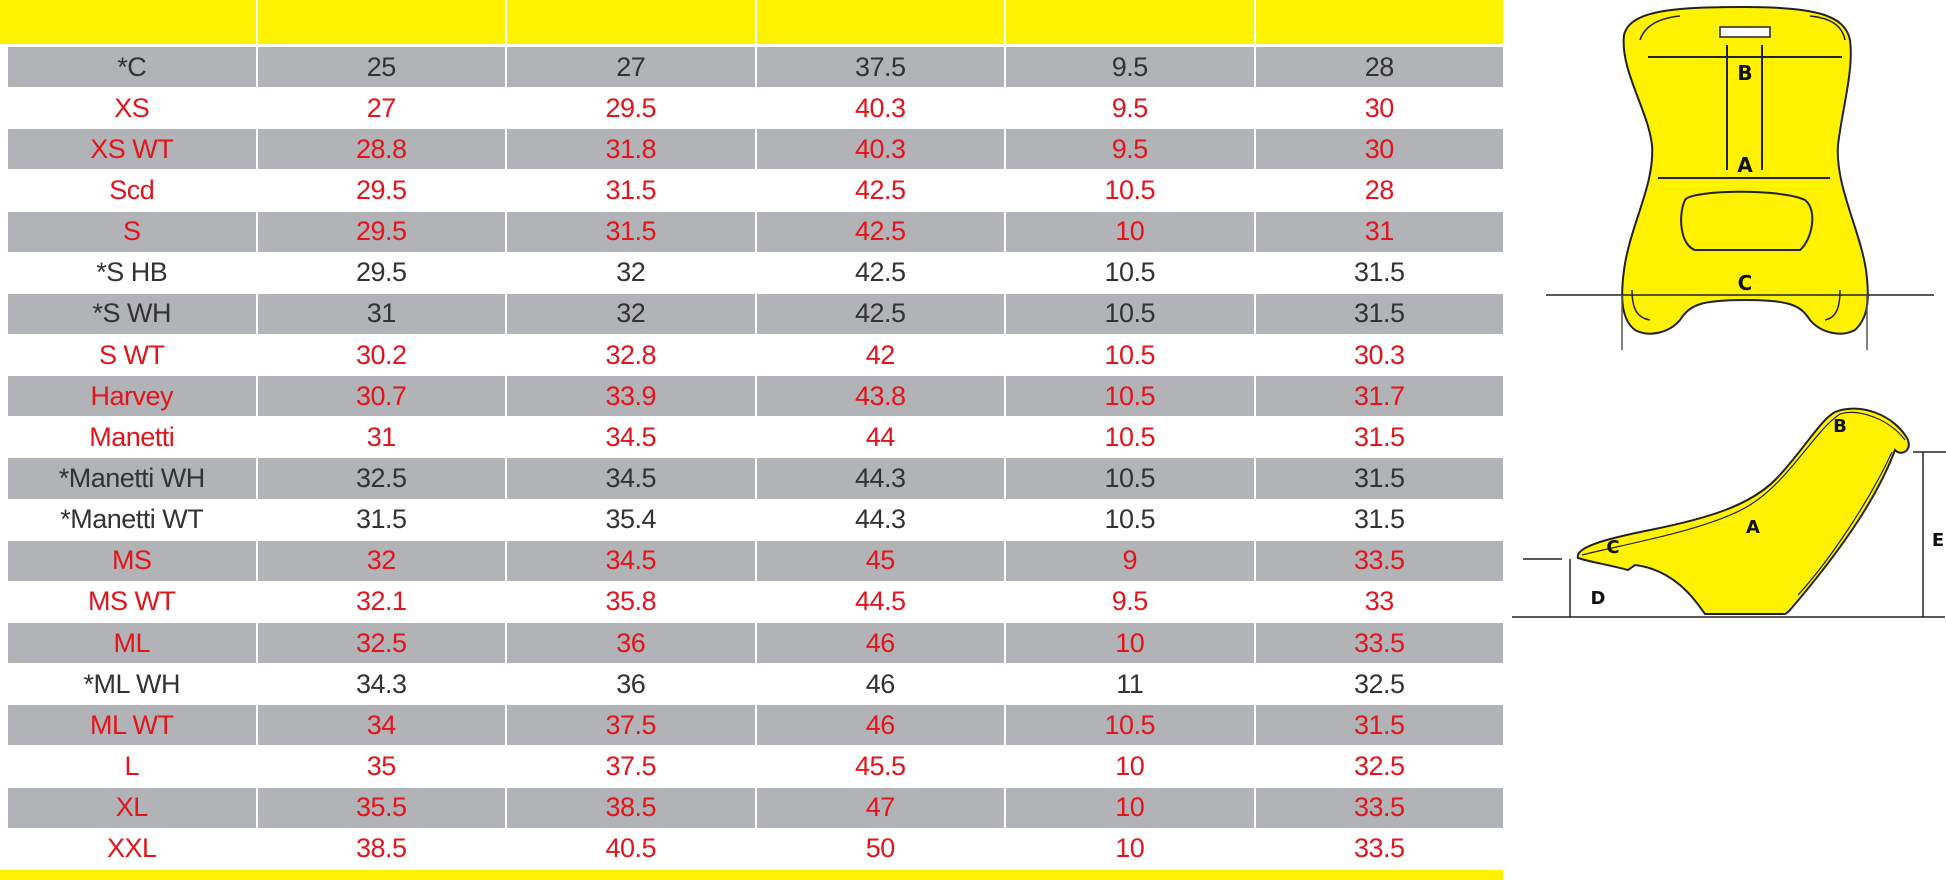 This screenshot has height=880, width=1946. What do you see at coordinates (751, 68) in the screenshot?
I see `table-row: *C 25 27 37.5 9.5 28` at bounding box center [751, 68].